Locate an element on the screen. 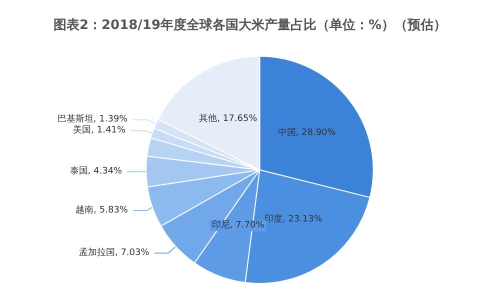 This screenshot has width=500, height=300. slice-label: 美国, 1.41% is located at coordinates (99, 130).